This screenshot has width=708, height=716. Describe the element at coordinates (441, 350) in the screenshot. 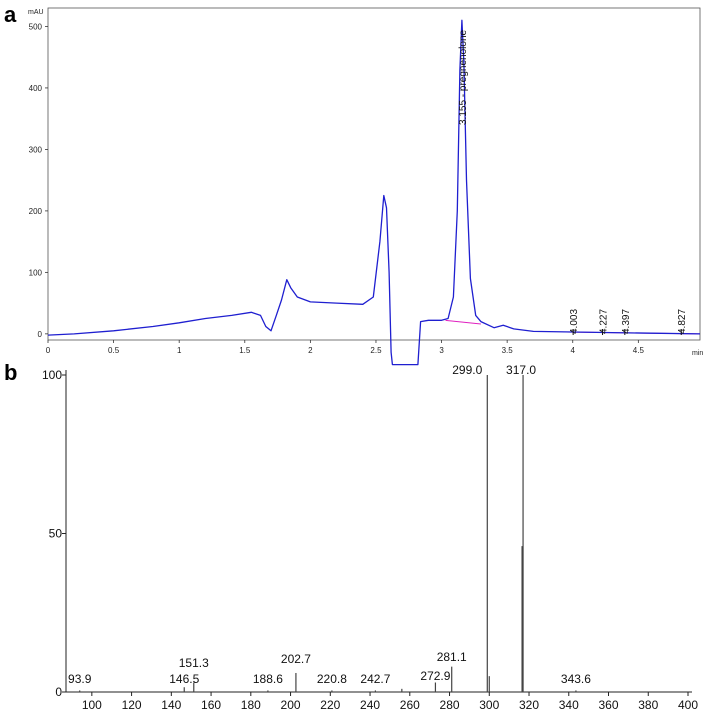

I see `x-tick-label-a: 3` at that location.